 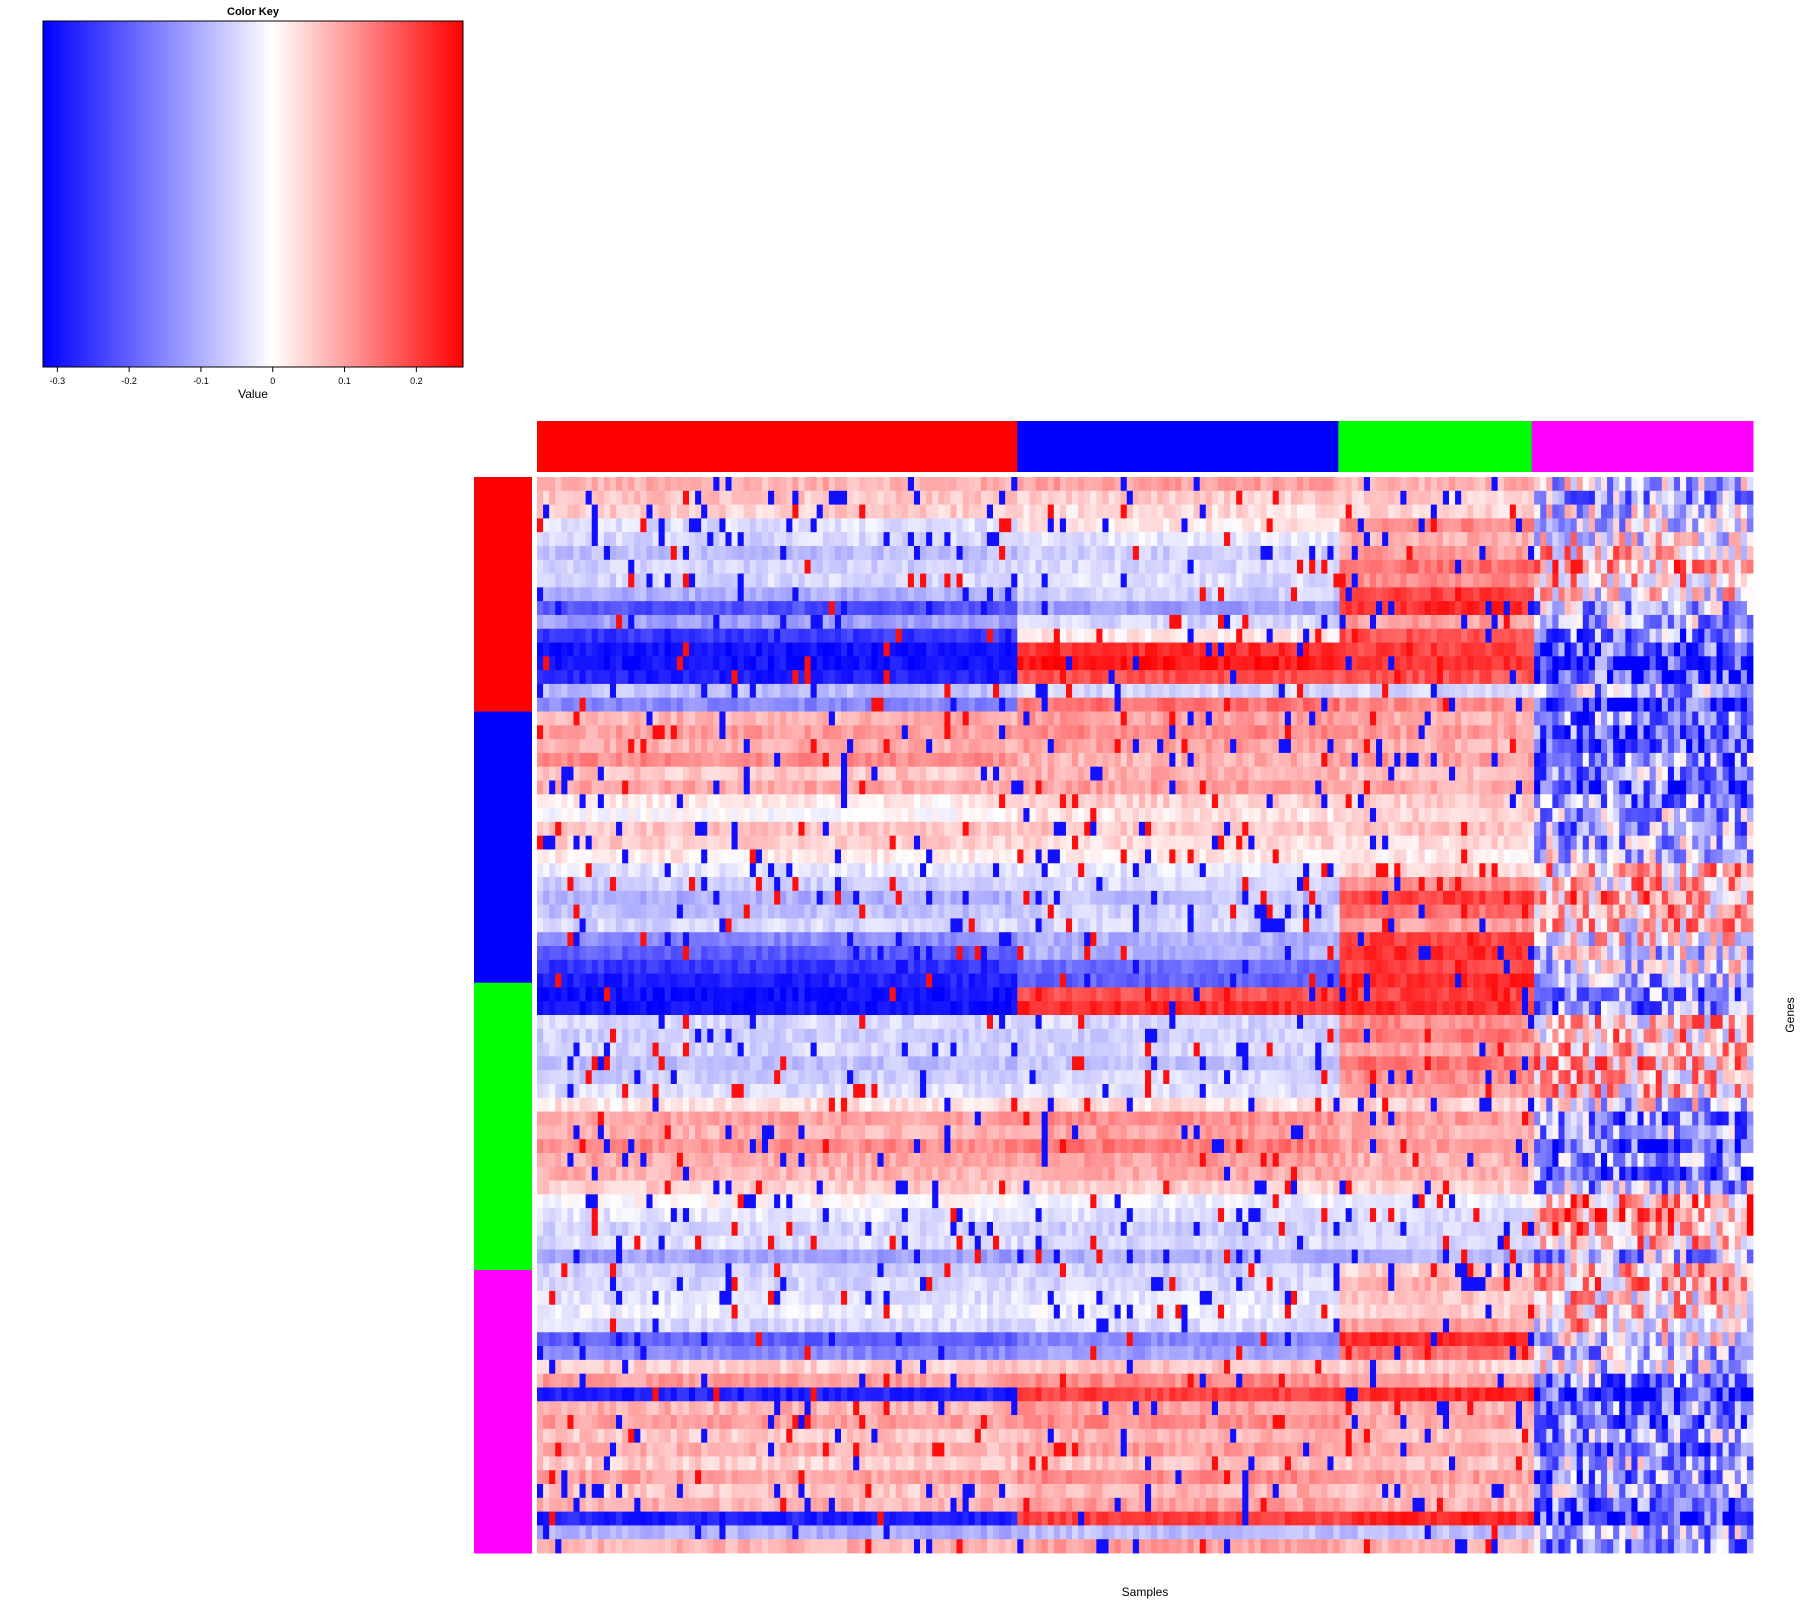 I want to click on color-key: Color Key -0.3 -0.2 -0.1 0 0.1 0.2 Value, so click(x=253, y=203).